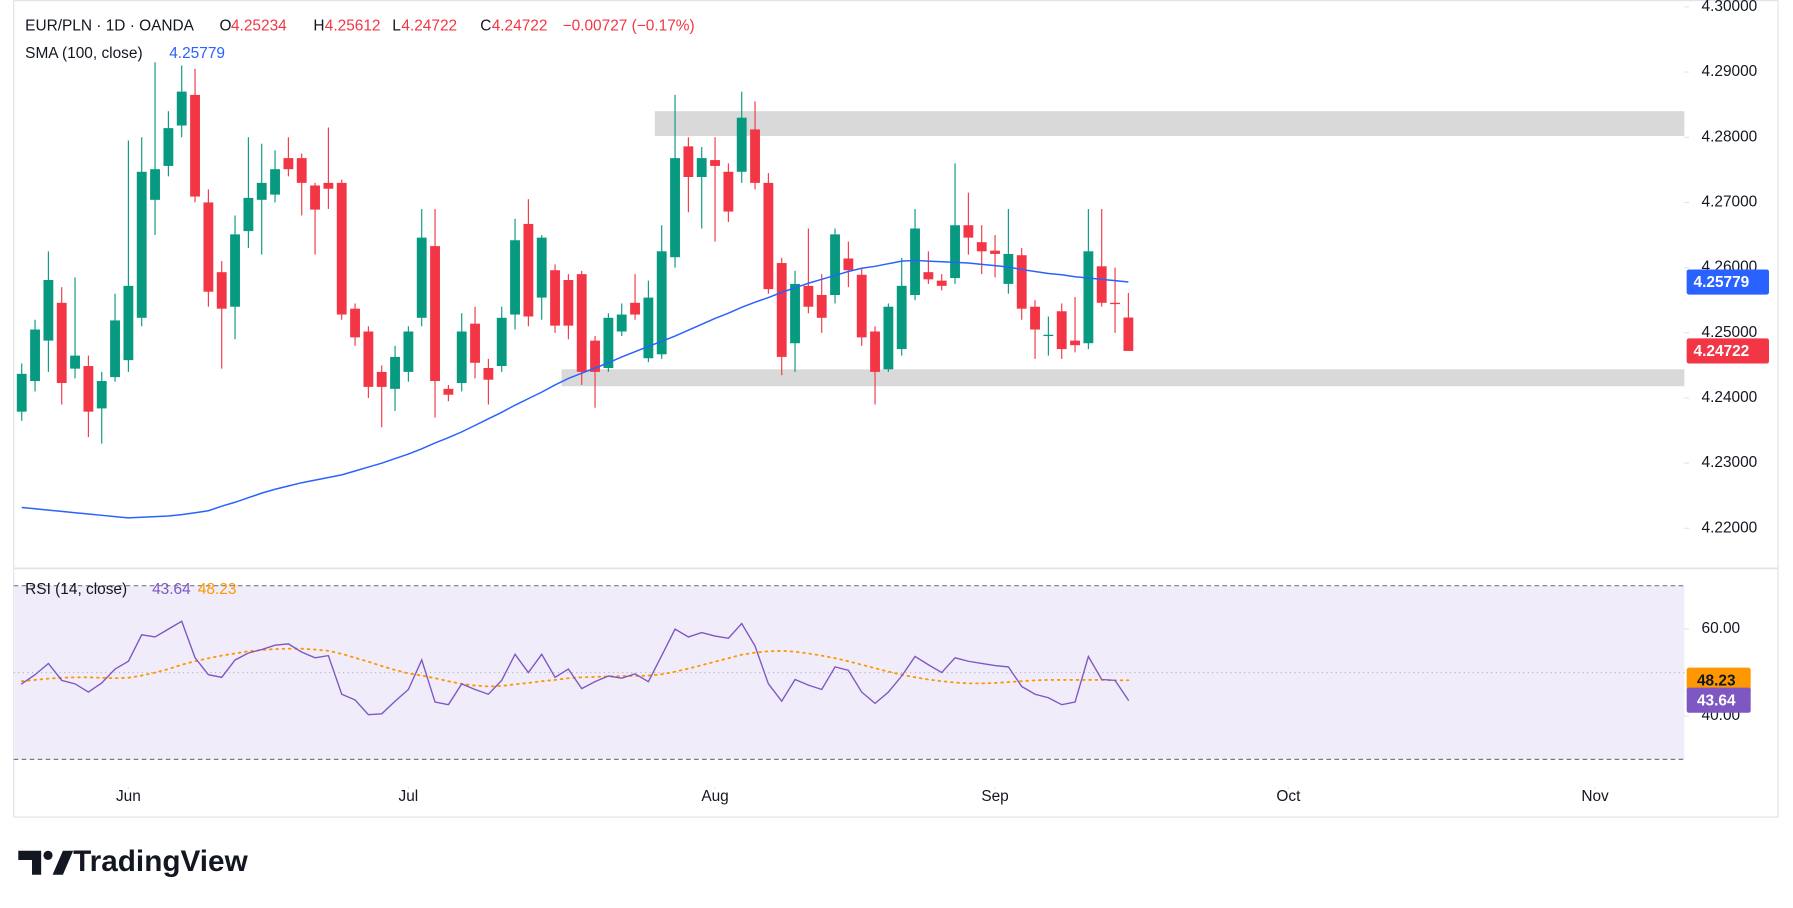 The height and width of the screenshot is (908, 1793). I want to click on rsi-ma-value: 48.23, so click(217, 589).